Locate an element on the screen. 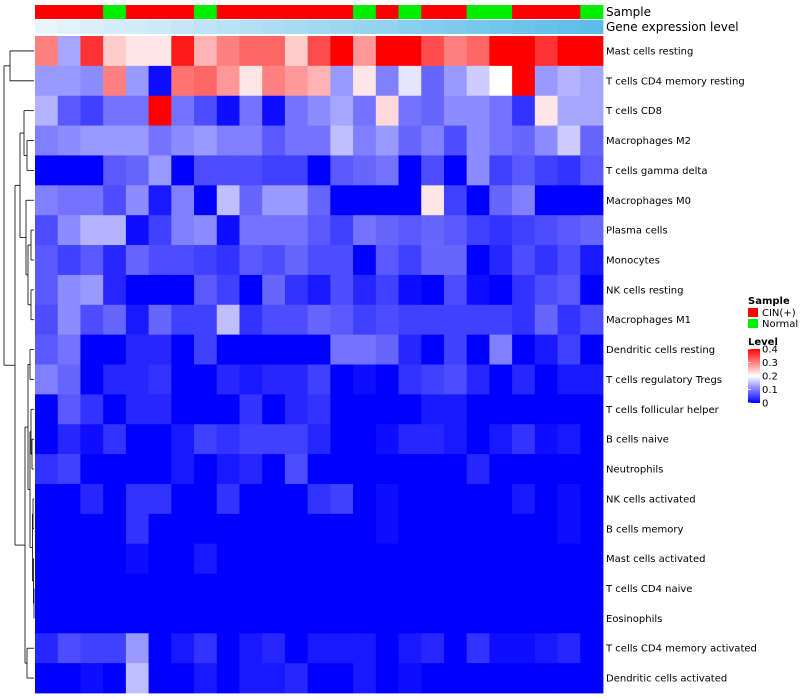 The height and width of the screenshot is (700, 800). row-label: Eosinophils is located at coordinates (634, 619).